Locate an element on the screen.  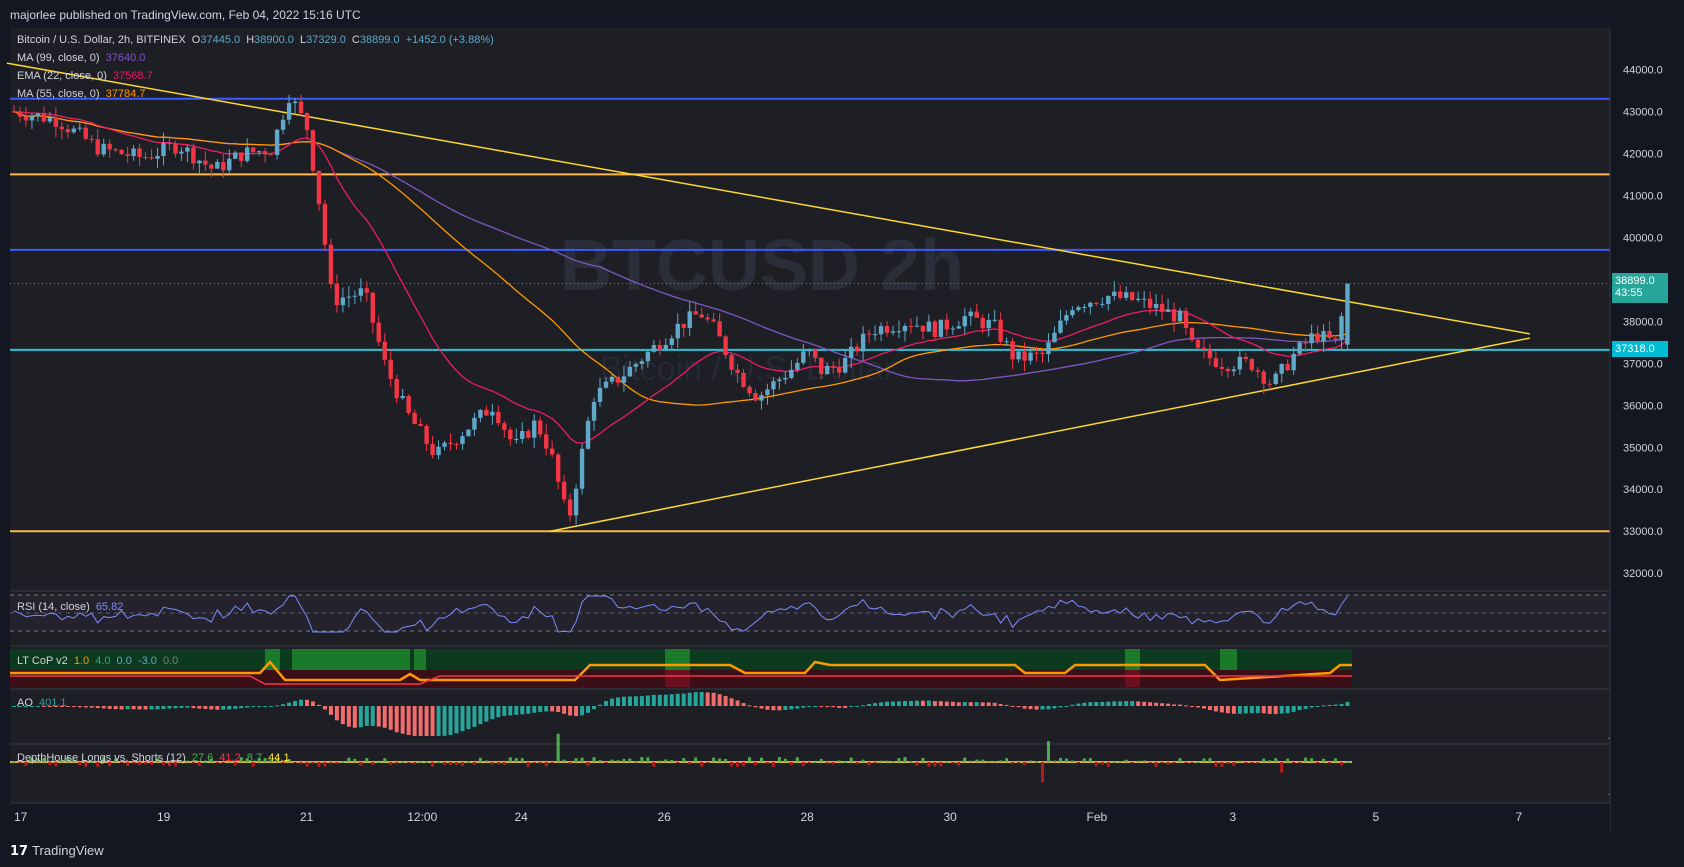
ma55-legend: MA (55, close, 0) 37784.7 is located at coordinates (82, 94).